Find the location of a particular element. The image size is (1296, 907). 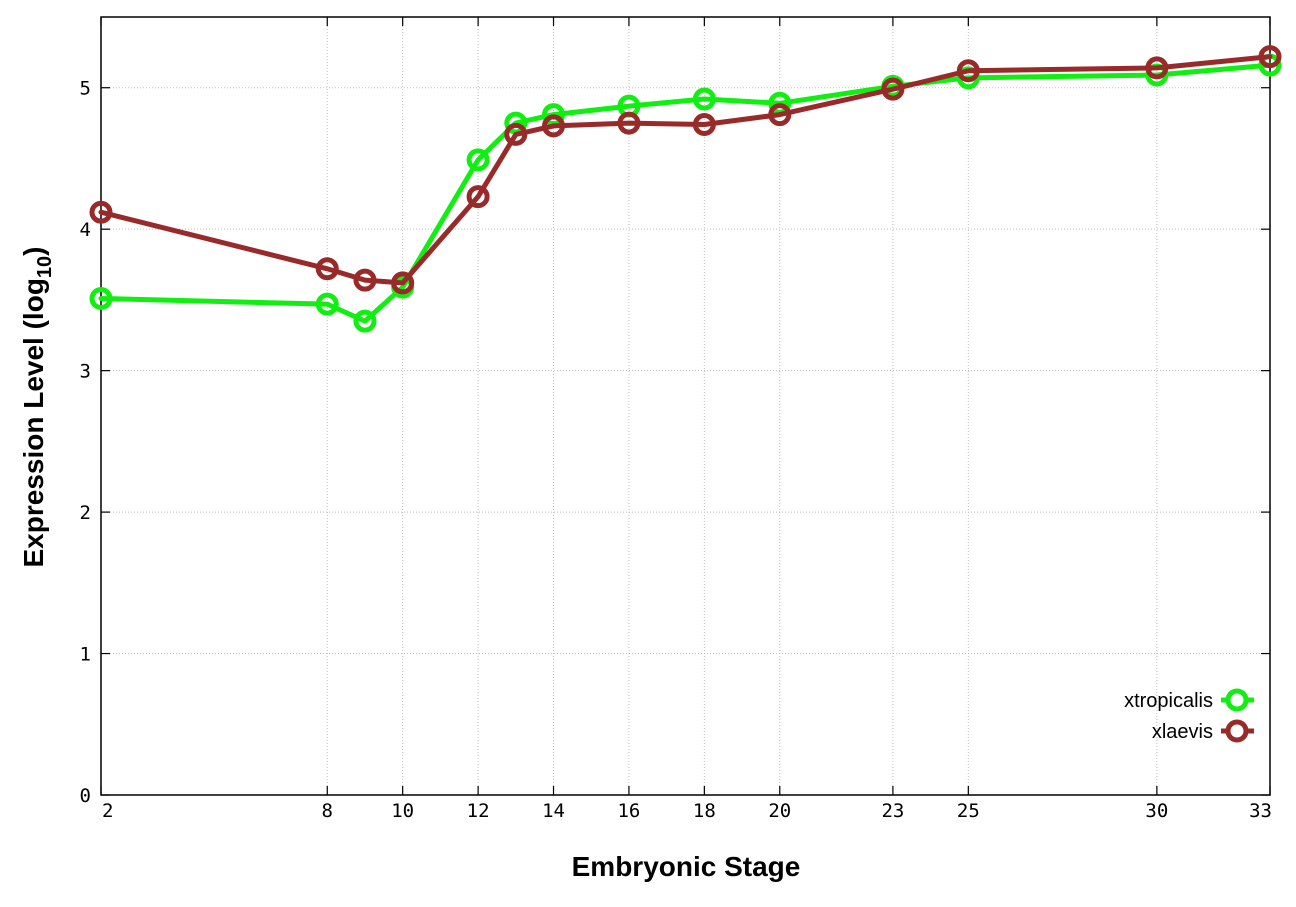

x-tick-label-16: 16 is located at coordinates (628, 811).